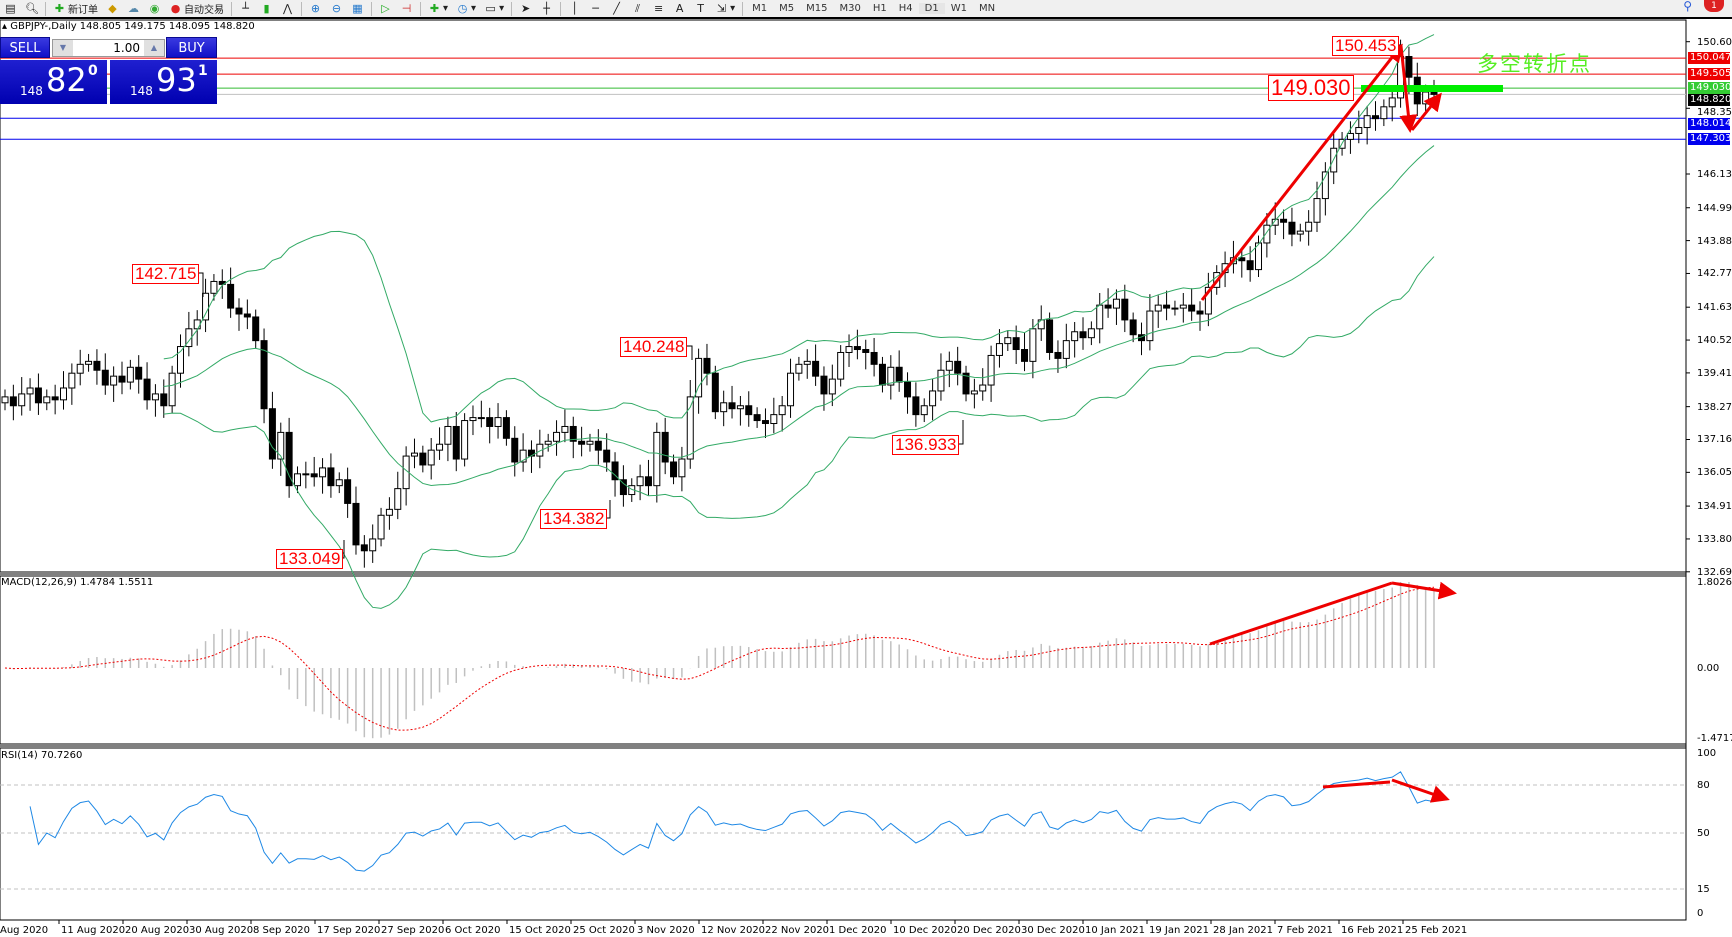 This screenshot has width=1732, height=937. I want to click on autoscroll-button: ▷, so click(385, 8).